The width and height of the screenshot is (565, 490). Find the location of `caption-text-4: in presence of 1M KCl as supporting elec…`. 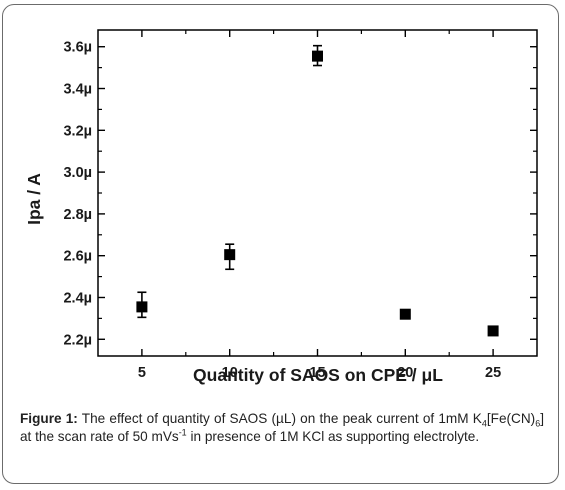

caption-text-4: in presence of 1M KCl as supporting elec… is located at coordinates (333, 436).